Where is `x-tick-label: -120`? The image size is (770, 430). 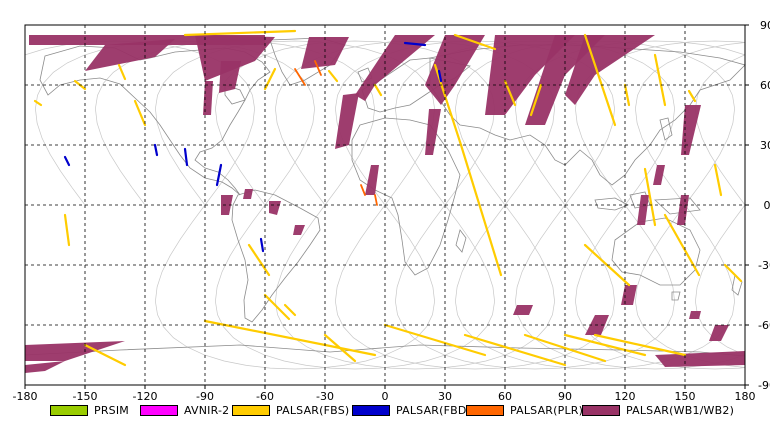
x-tick-label: -120 is located at coordinates (145, 395).